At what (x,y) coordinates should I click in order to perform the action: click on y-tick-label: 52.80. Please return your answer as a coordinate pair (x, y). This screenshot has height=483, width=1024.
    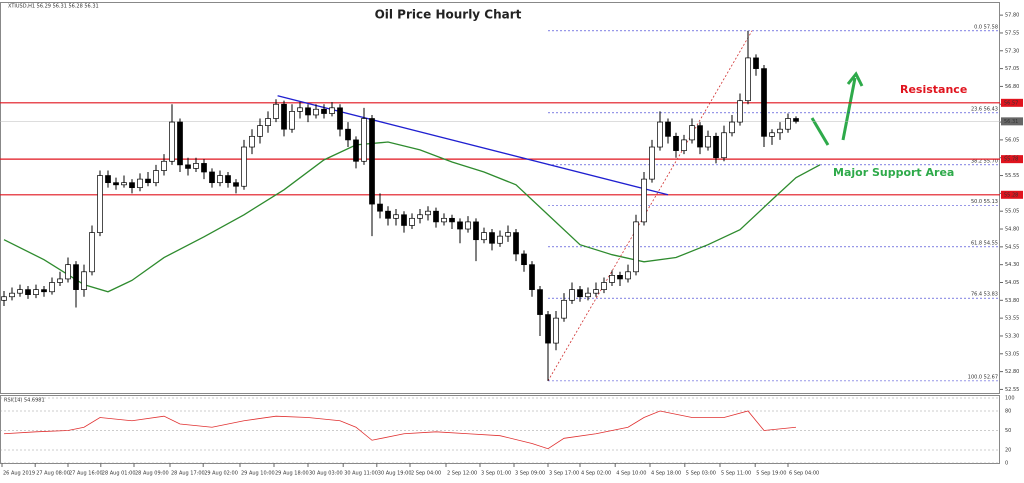
    Looking at the image, I should click on (1012, 372).